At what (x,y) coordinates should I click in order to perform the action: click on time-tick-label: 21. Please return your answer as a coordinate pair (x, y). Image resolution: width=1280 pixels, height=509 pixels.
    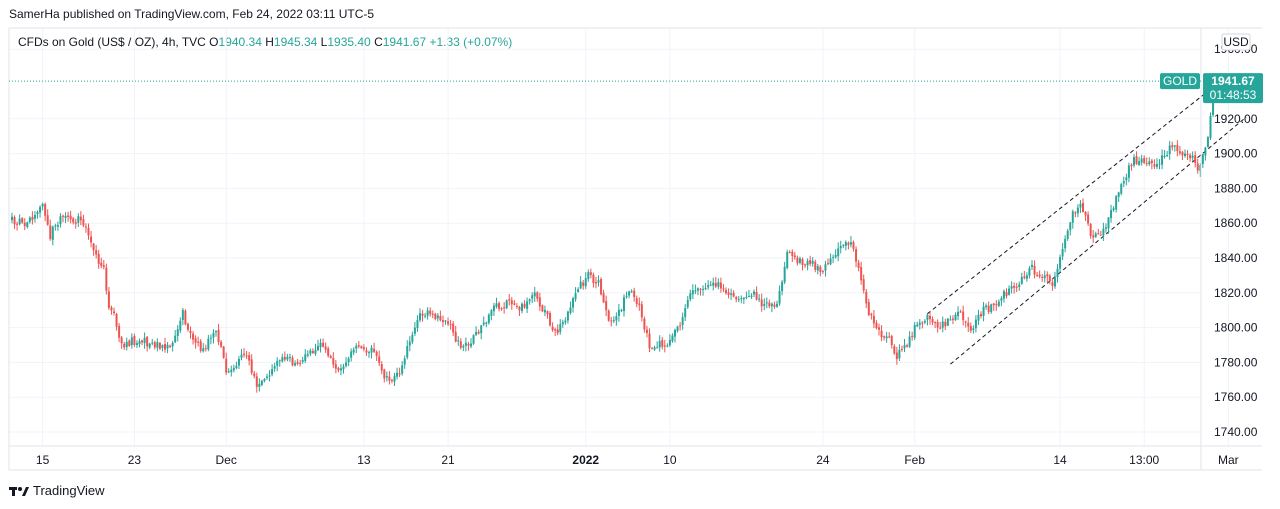
    Looking at the image, I should click on (448, 460).